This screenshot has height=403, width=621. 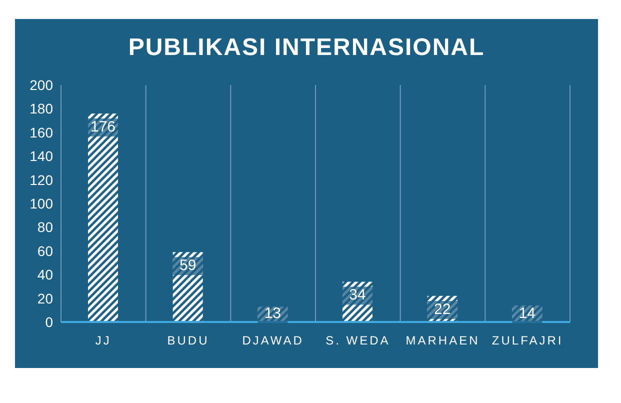 What do you see at coordinates (443, 341) in the screenshot?
I see `x-tick-label: MARHAEN` at bounding box center [443, 341].